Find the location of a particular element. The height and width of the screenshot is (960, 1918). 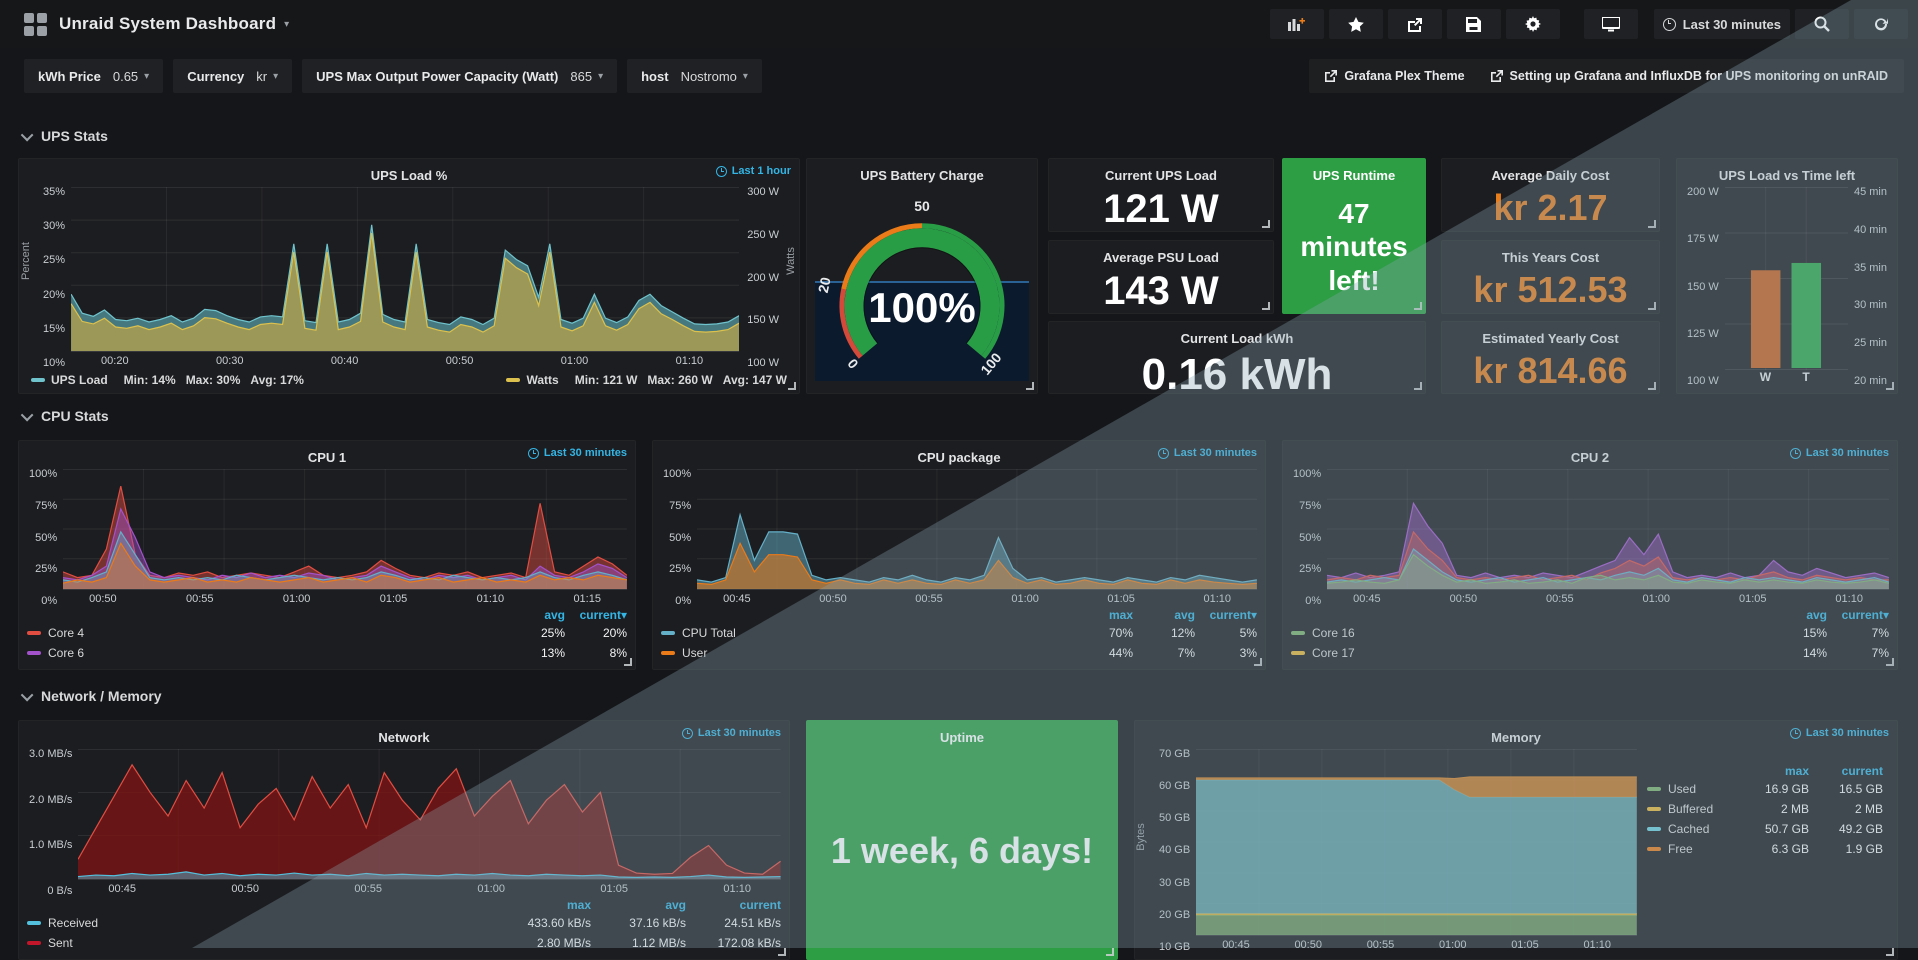

legend-item: User 44% 7% 3% is located at coordinates (959, 653).